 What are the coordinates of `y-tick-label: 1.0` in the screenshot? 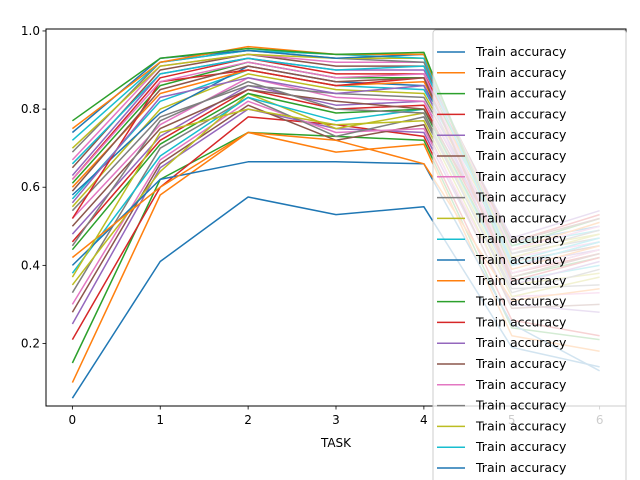 It's located at (30, 31).